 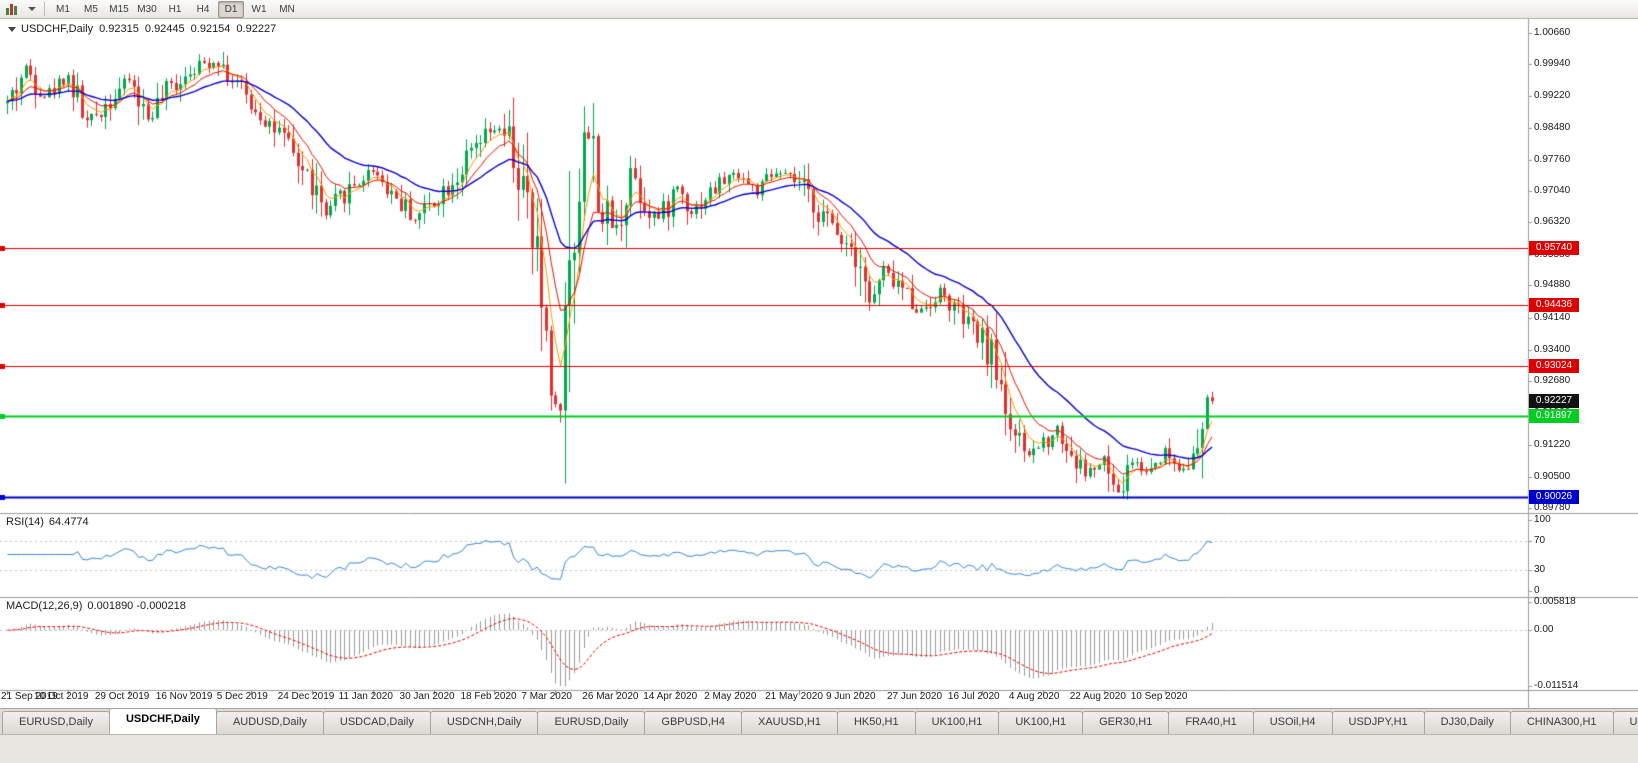 I want to click on timeframe-button-d1: D1, so click(x=231, y=9).